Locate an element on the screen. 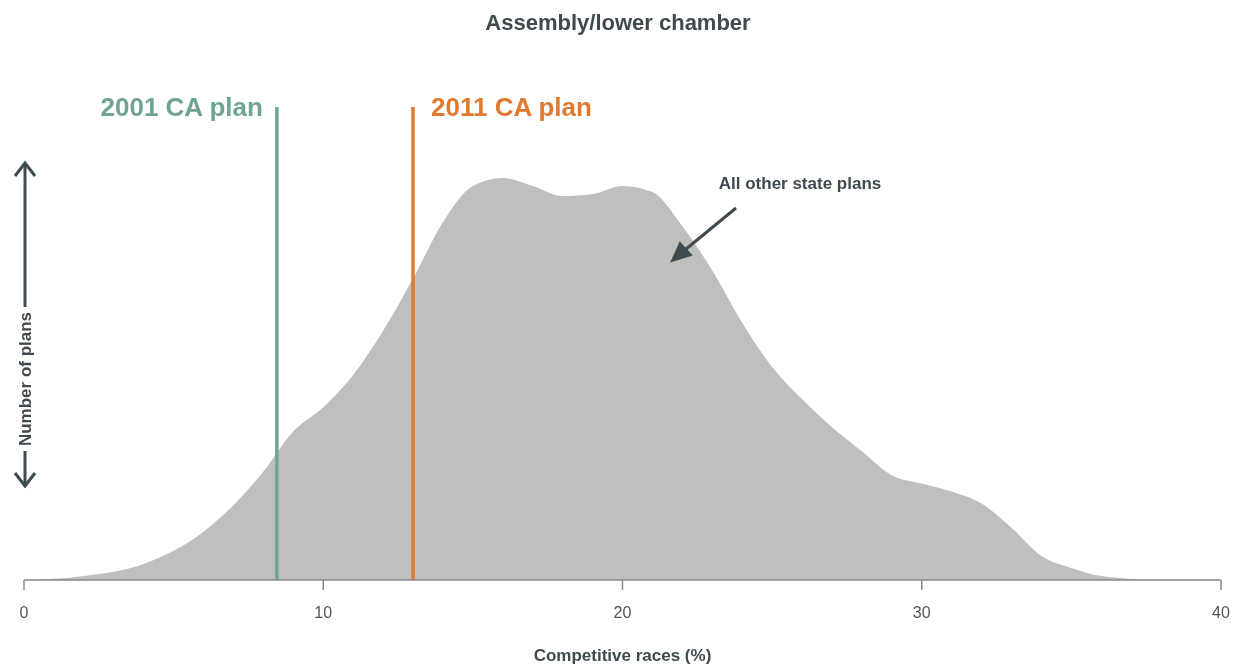 This screenshot has width=1236, height=671. x-tick-label: 0 is located at coordinates (24, 612).